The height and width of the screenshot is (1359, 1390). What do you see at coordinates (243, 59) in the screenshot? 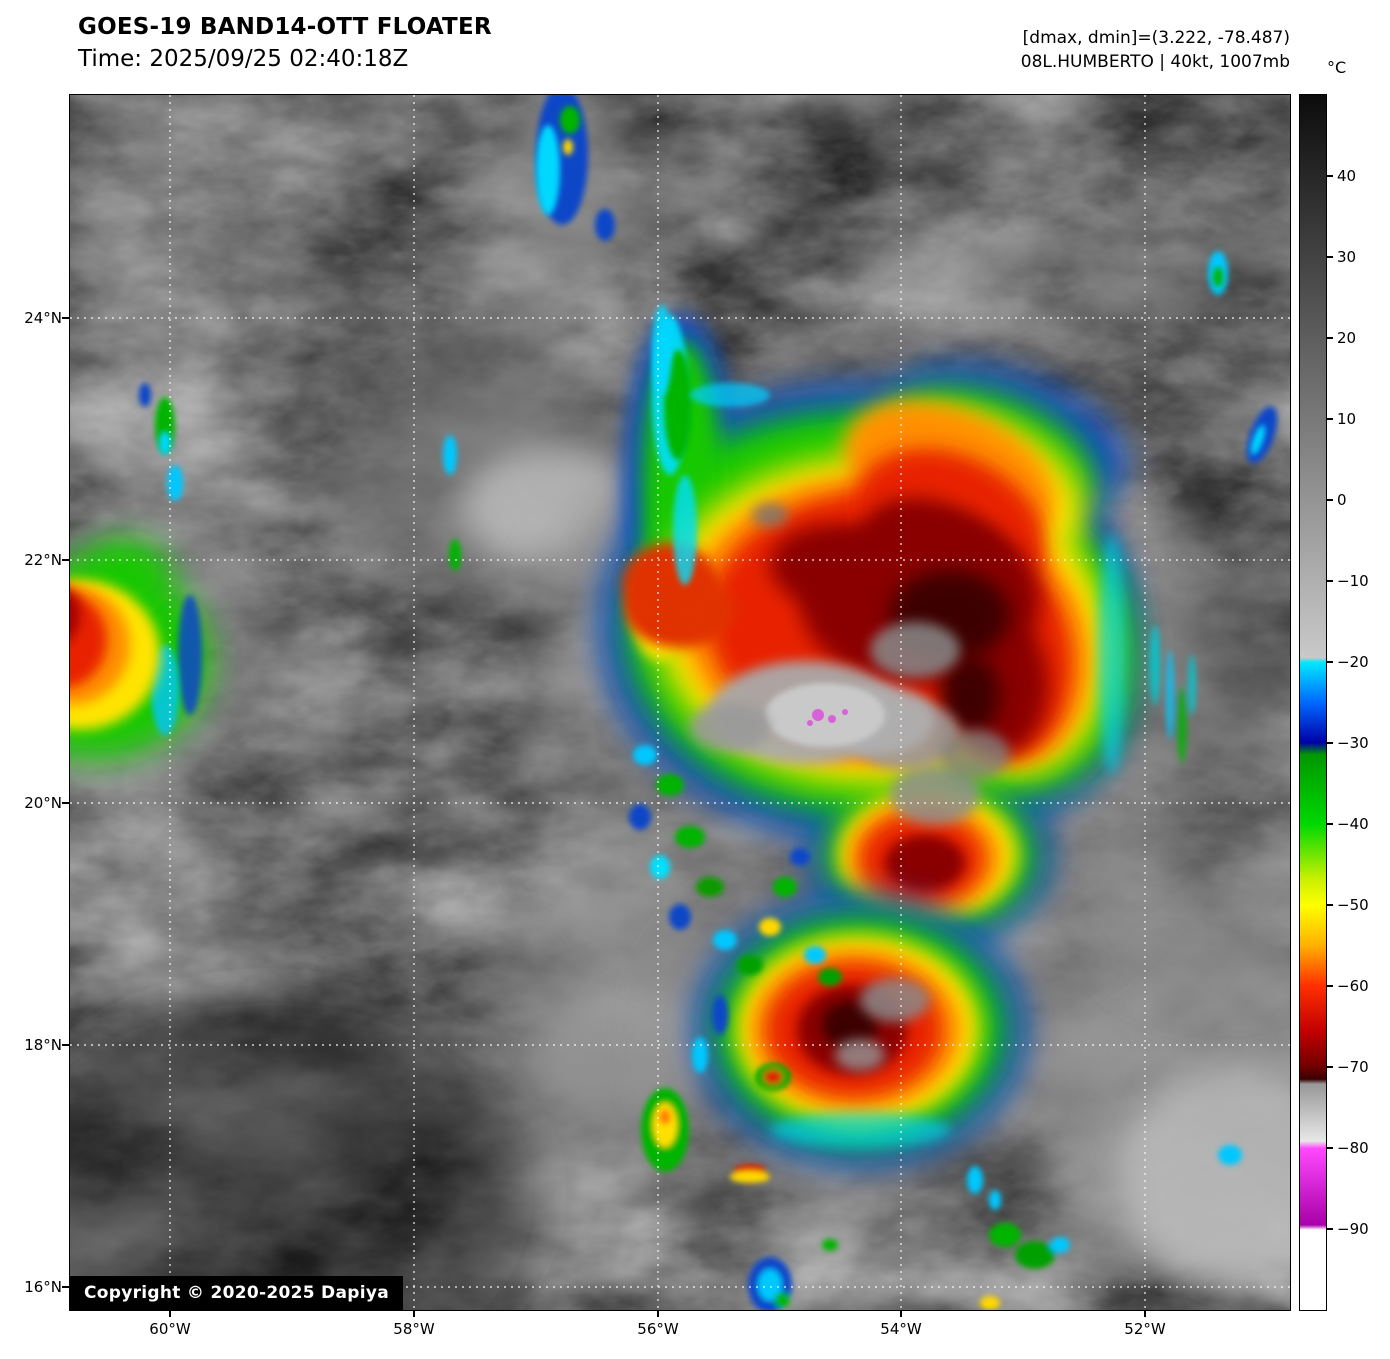
I see `figure-time: Time: 2025/09/25 02:40:18Z` at bounding box center [243, 59].